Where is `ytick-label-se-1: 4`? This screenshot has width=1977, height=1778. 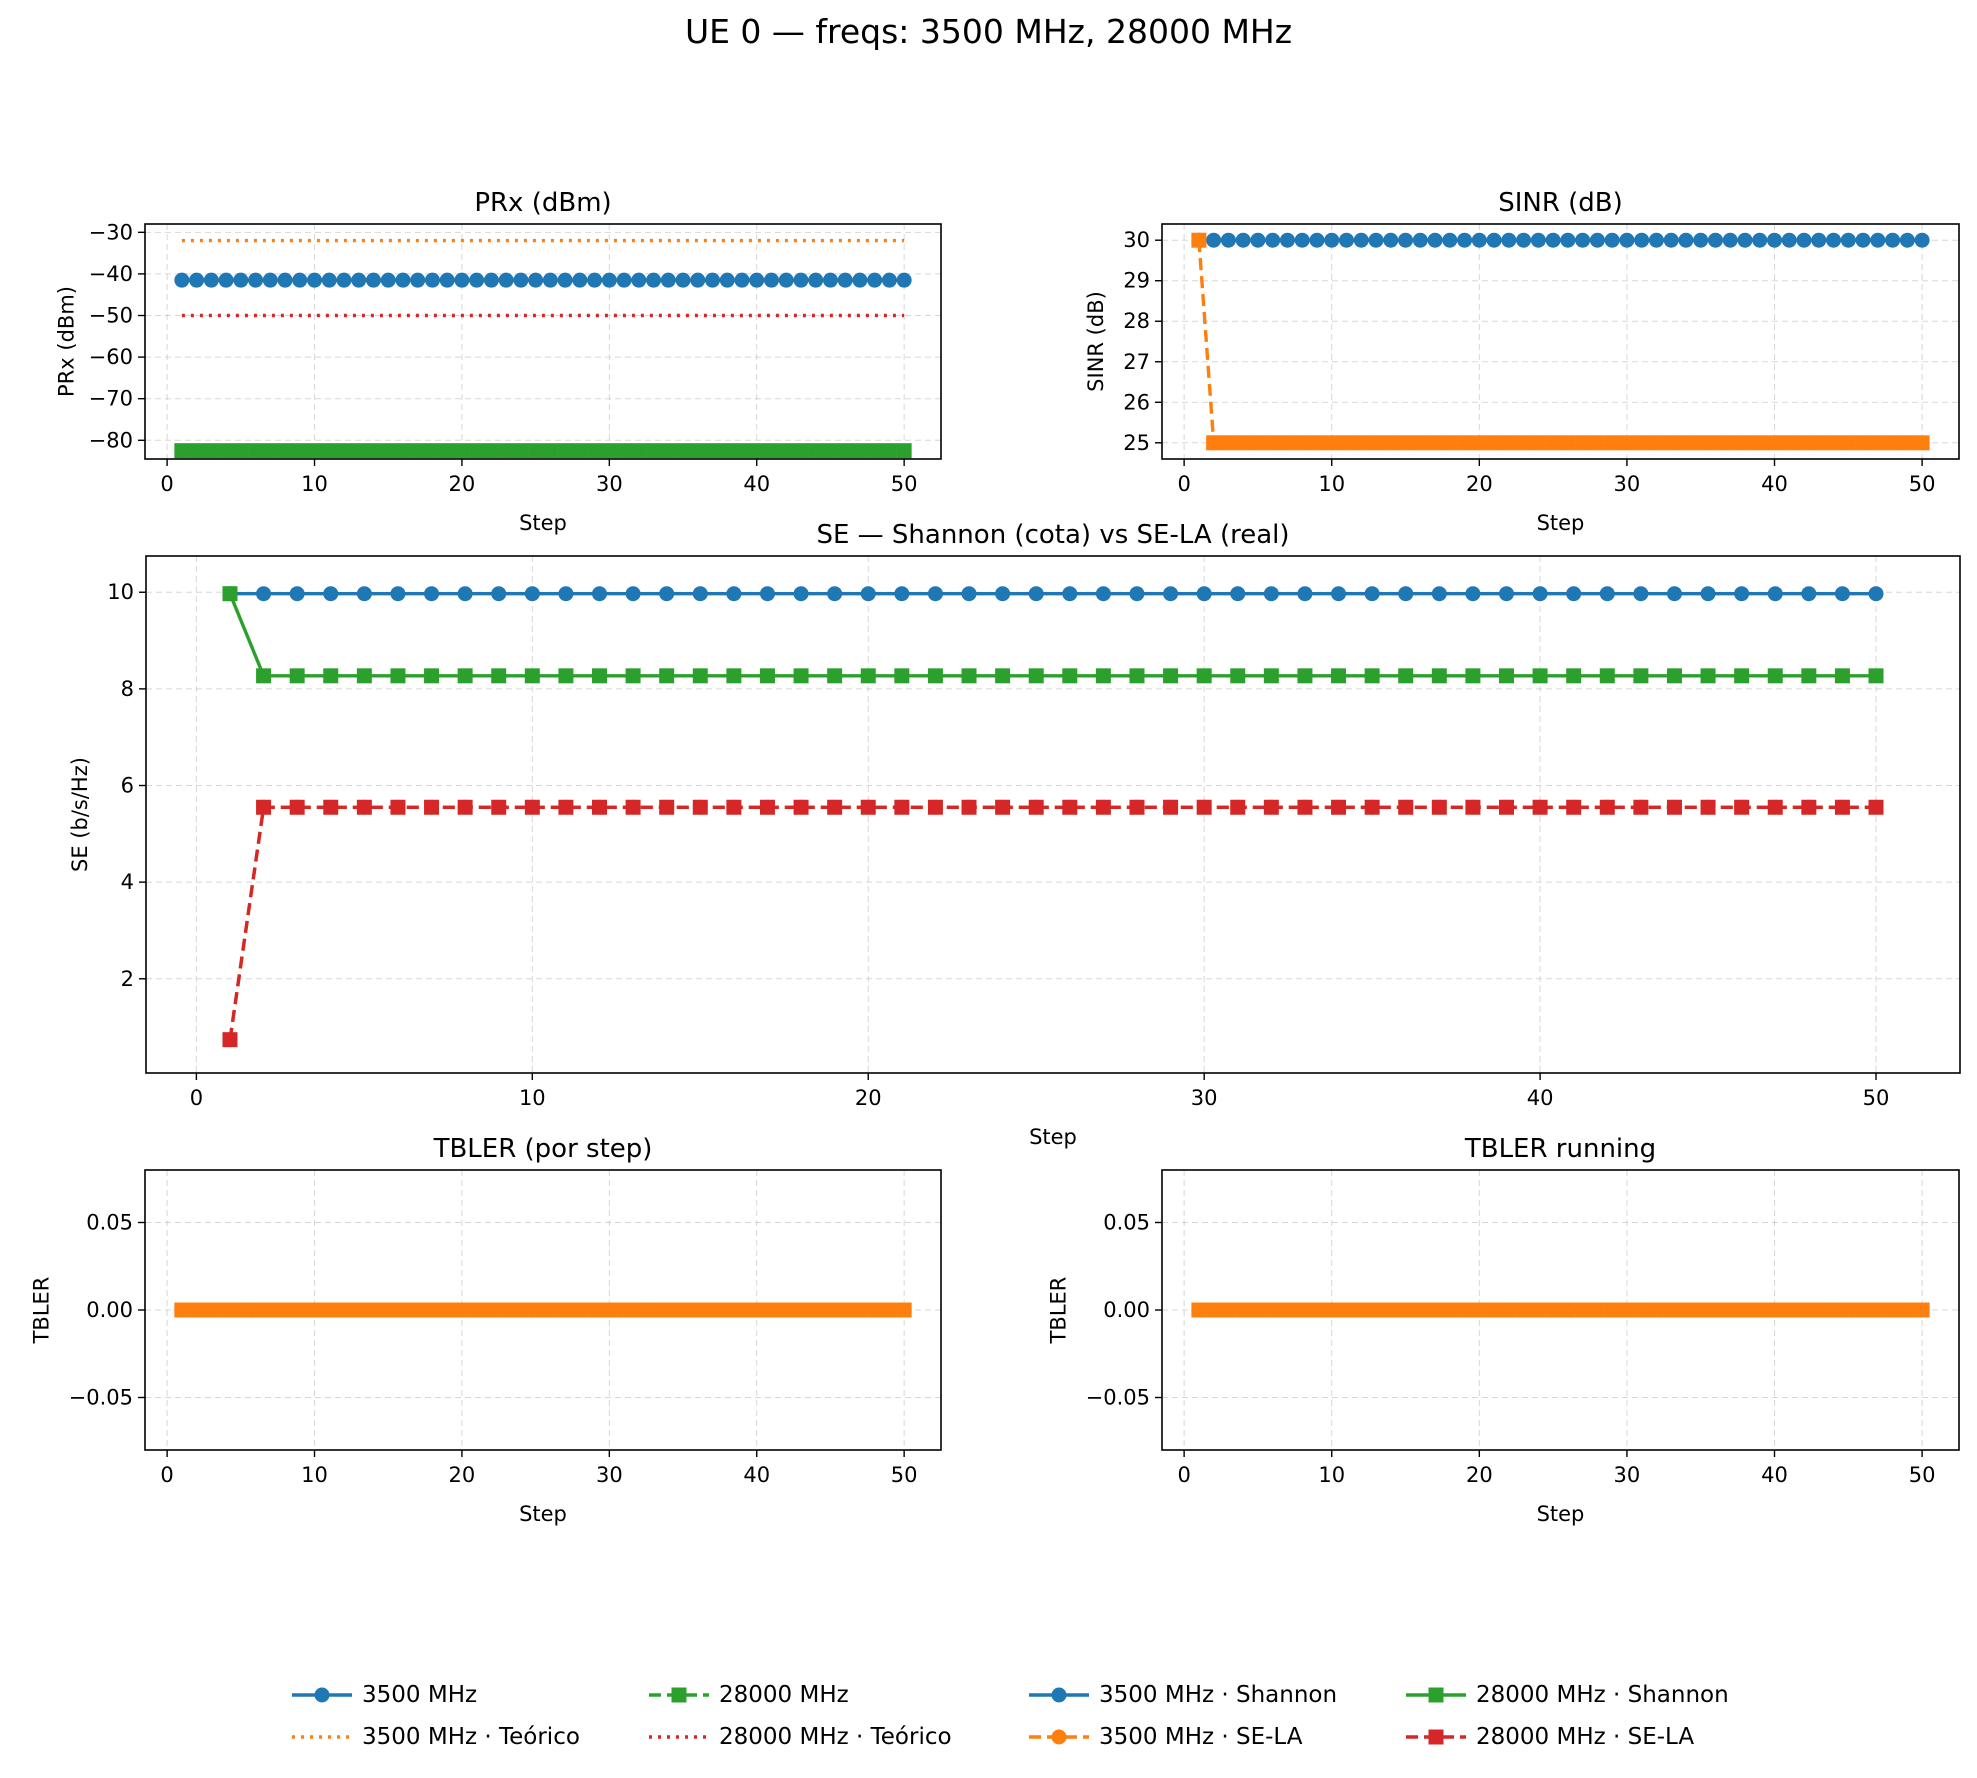 ytick-label-se-1: 4 is located at coordinates (127, 882).